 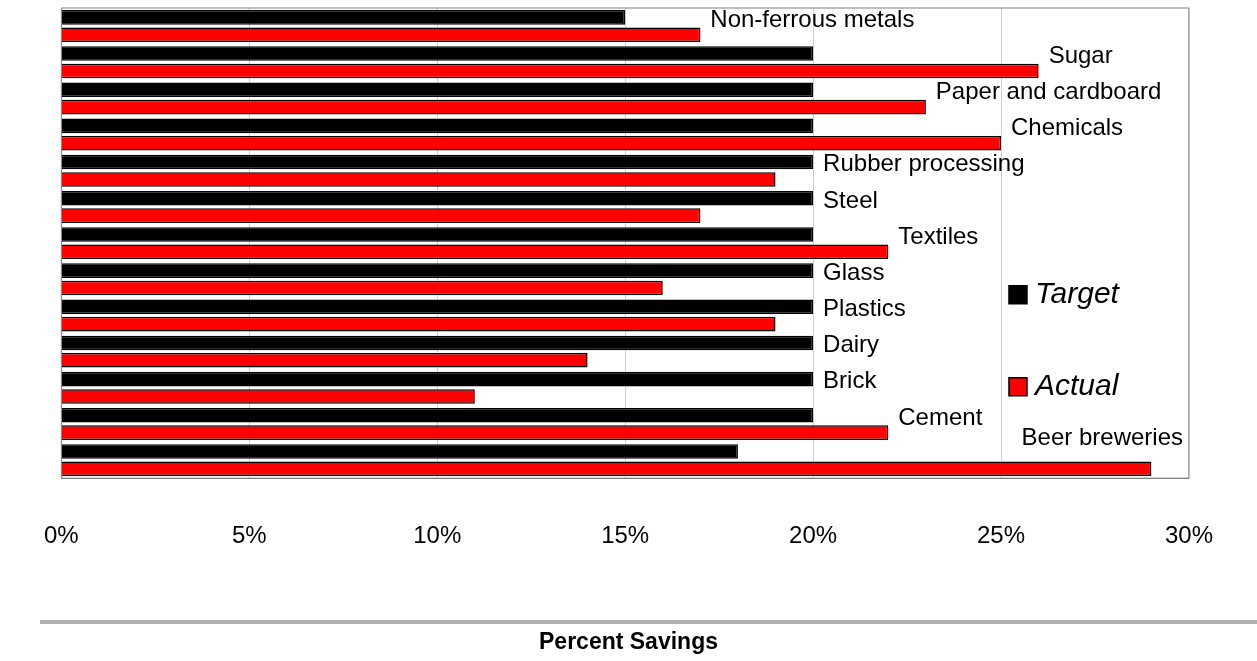 I want to click on y-tick-label: Plastics, so click(x=864, y=308).